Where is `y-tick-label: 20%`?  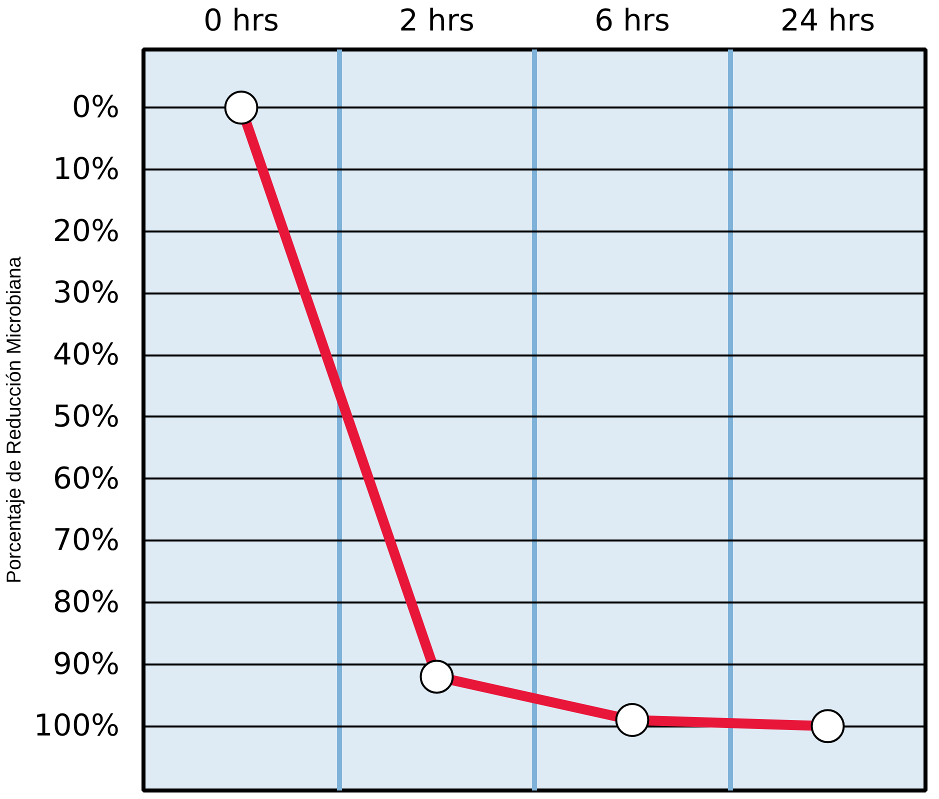 y-tick-label: 20% is located at coordinates (86, 231).